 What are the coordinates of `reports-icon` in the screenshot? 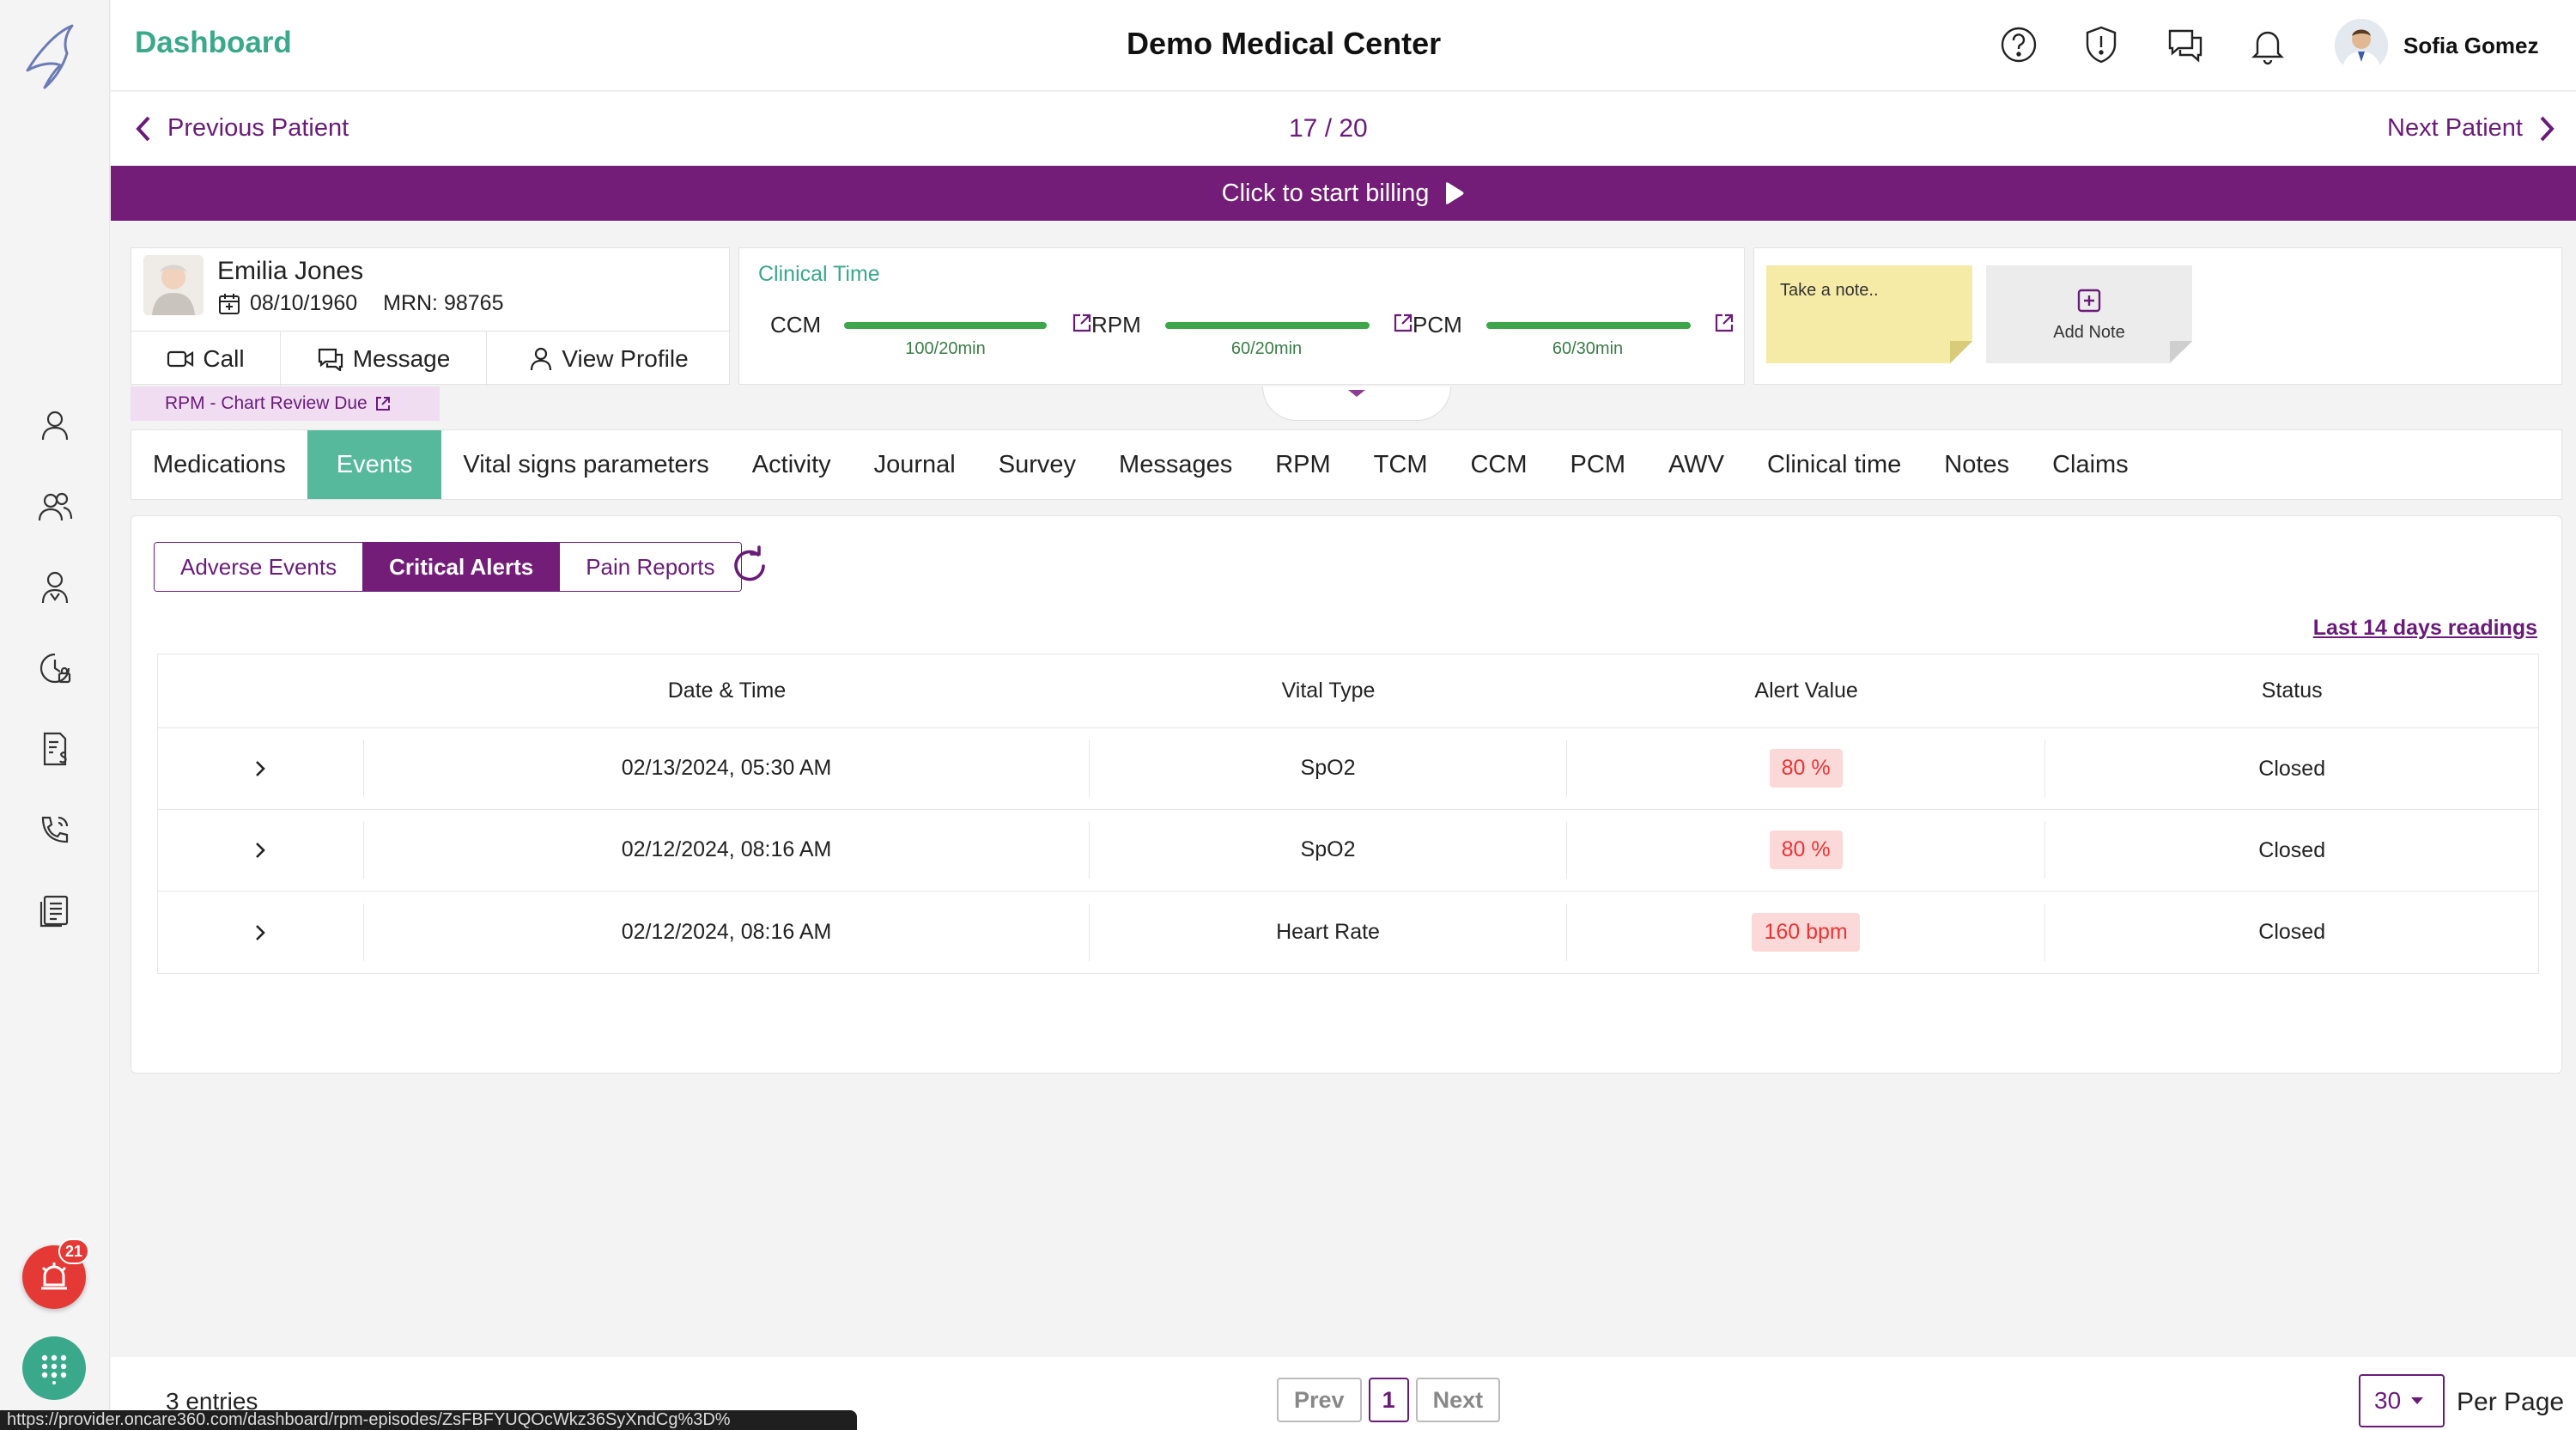 It's located at (55, 910).